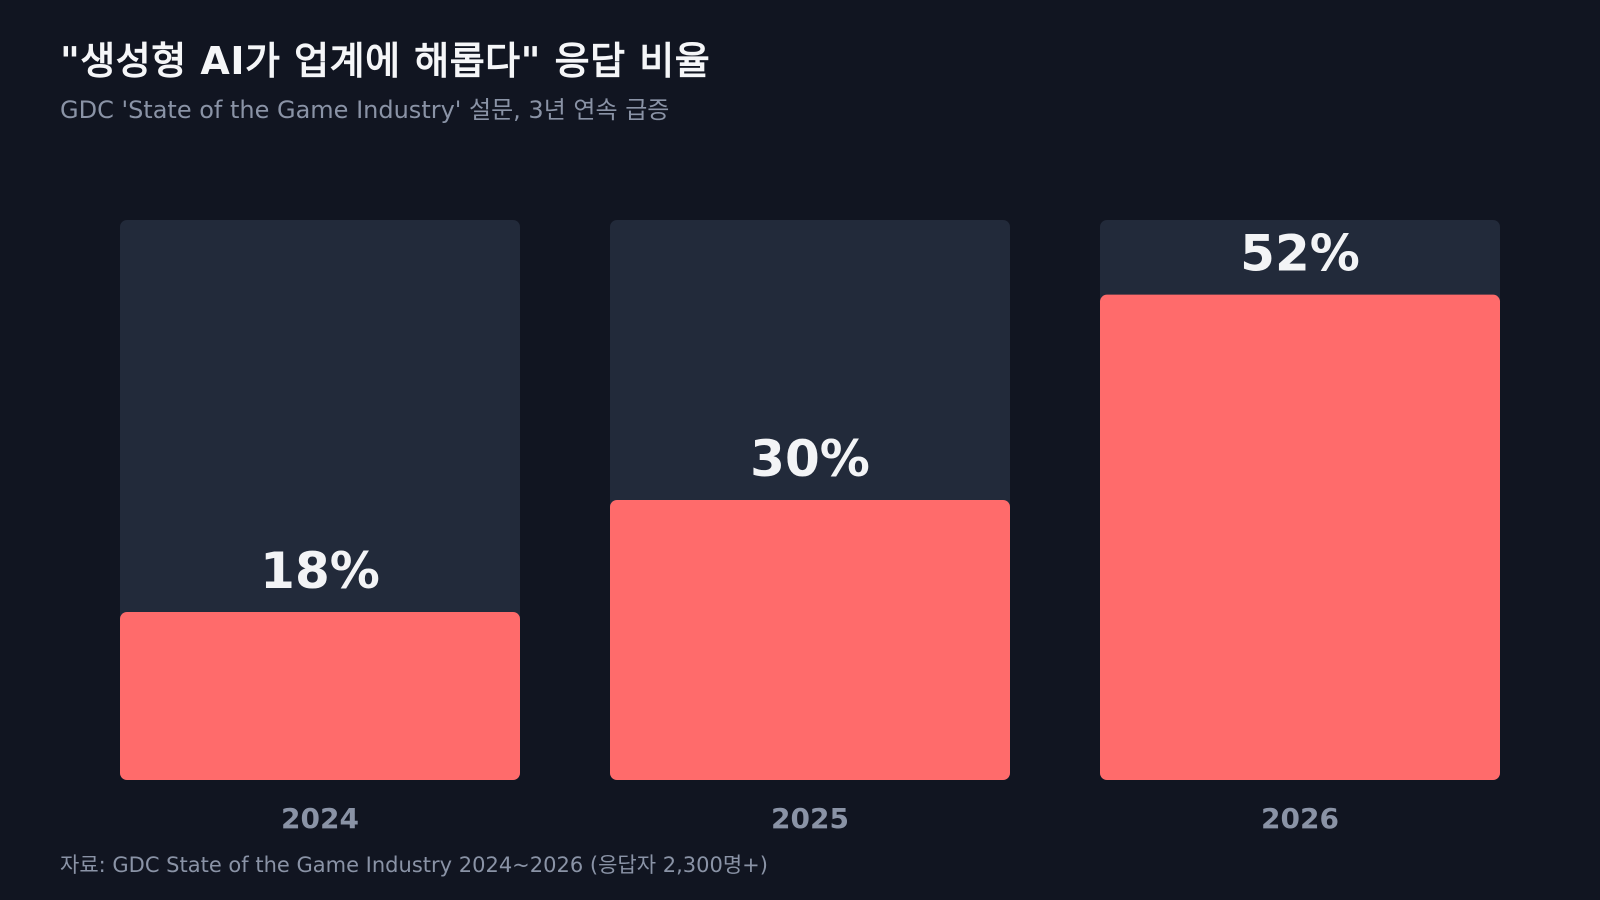 The width and height of the screenshot is (1600, 900). I want to click on chart-title: "생성형 AI가 업계에 해롭다" 응답 비율, so click(385, 61).